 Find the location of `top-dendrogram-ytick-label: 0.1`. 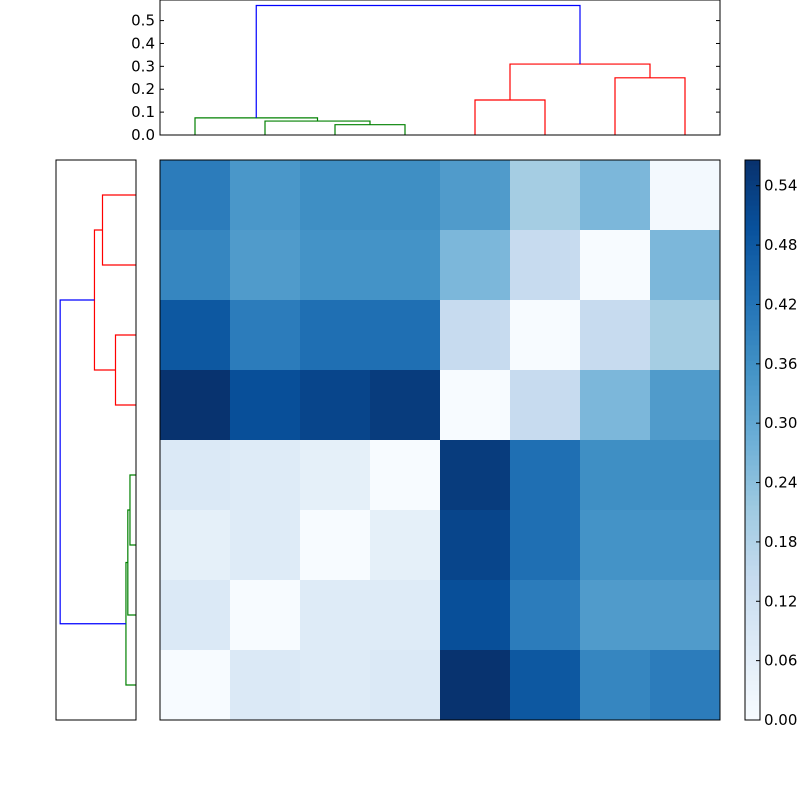

top-dendrogram-ytick-label: 0.1 is located at coordinates (143, 112).